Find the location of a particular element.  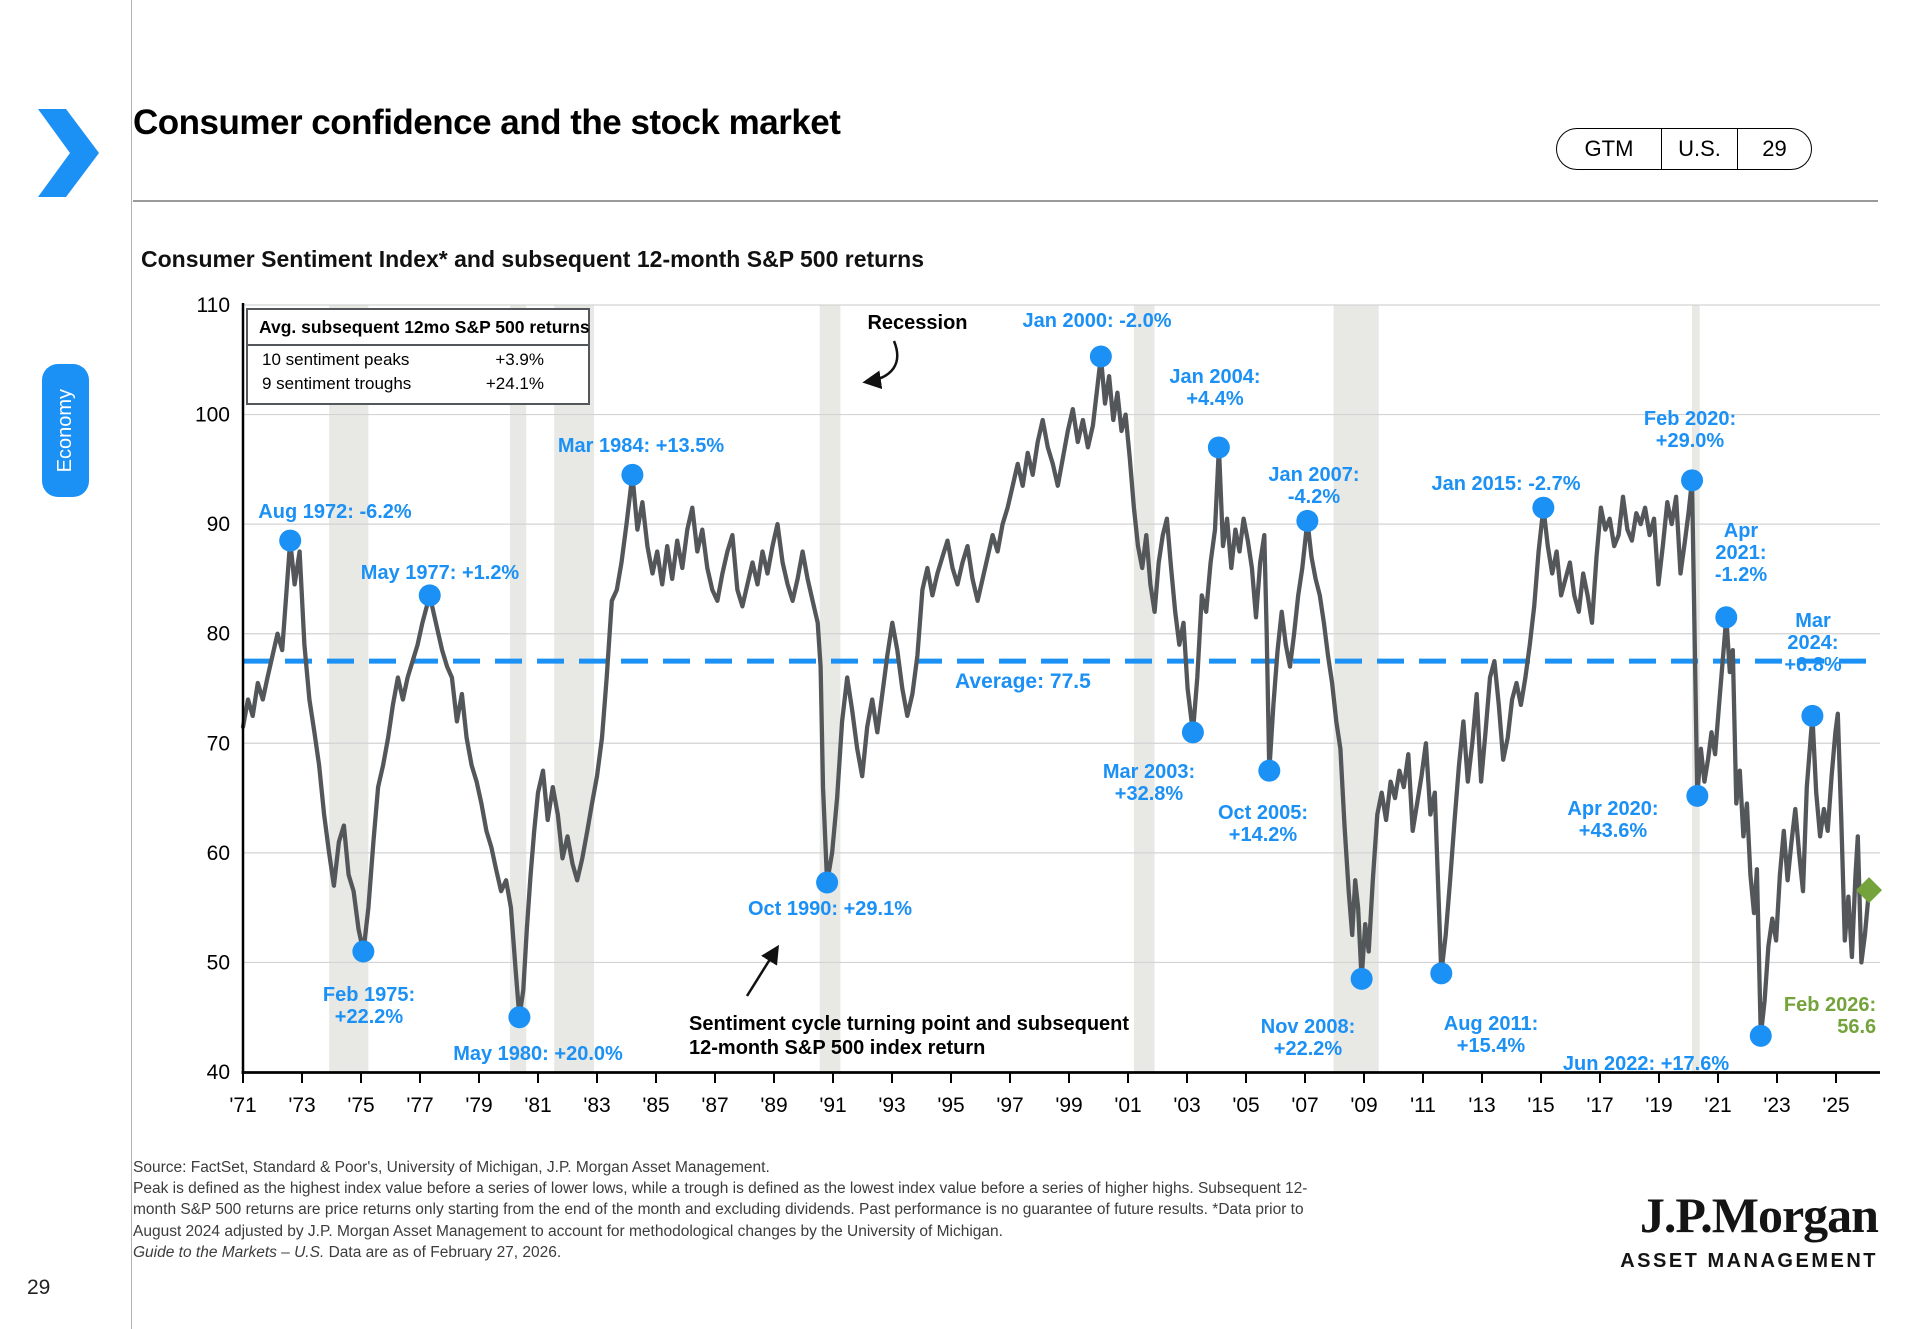

sidebar-tab-label: Economy is located at coordinates (65, 430).